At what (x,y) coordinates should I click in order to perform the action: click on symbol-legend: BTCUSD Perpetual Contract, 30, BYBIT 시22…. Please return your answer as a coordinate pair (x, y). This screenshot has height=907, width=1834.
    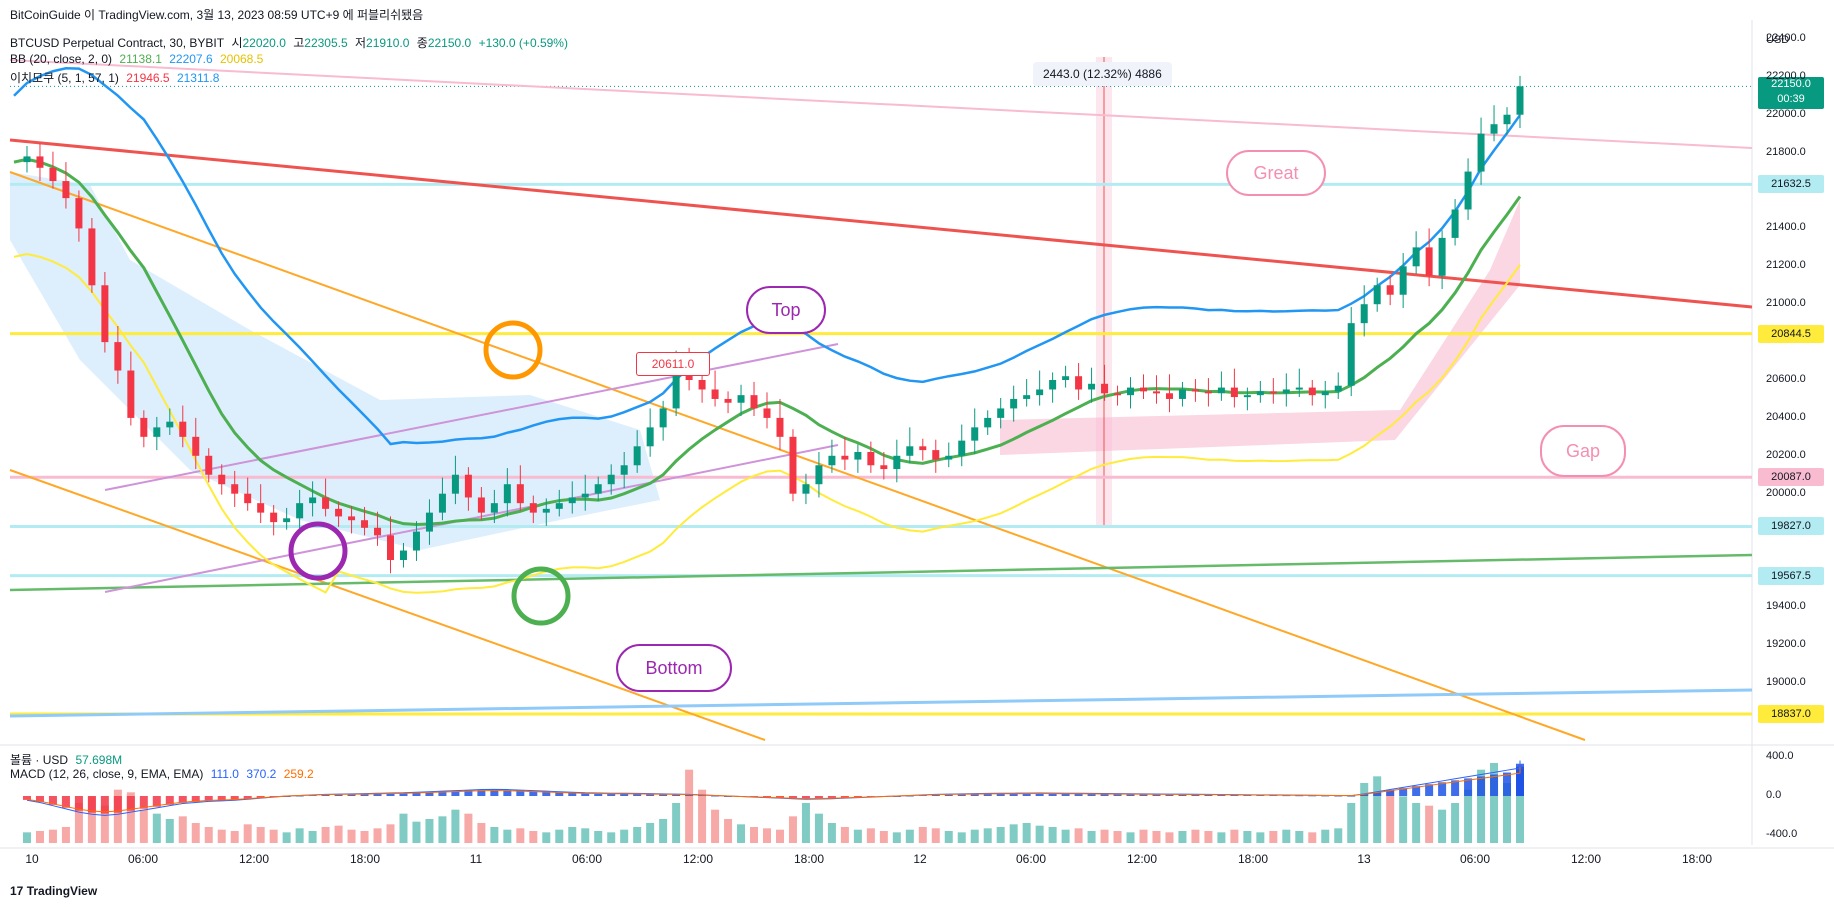
    Looking at the image, I should click on (291, 42).